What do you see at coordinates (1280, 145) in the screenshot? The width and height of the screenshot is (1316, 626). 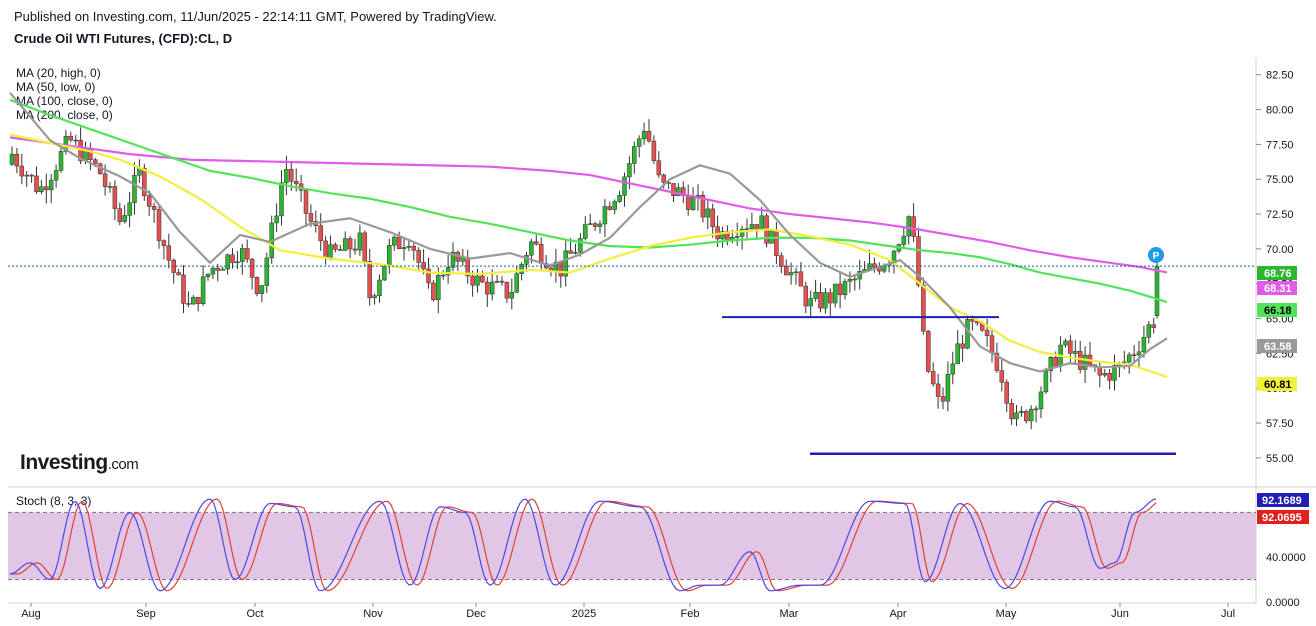 I see `price-tick-label: 77.50` at bounding box center [1280, 145].